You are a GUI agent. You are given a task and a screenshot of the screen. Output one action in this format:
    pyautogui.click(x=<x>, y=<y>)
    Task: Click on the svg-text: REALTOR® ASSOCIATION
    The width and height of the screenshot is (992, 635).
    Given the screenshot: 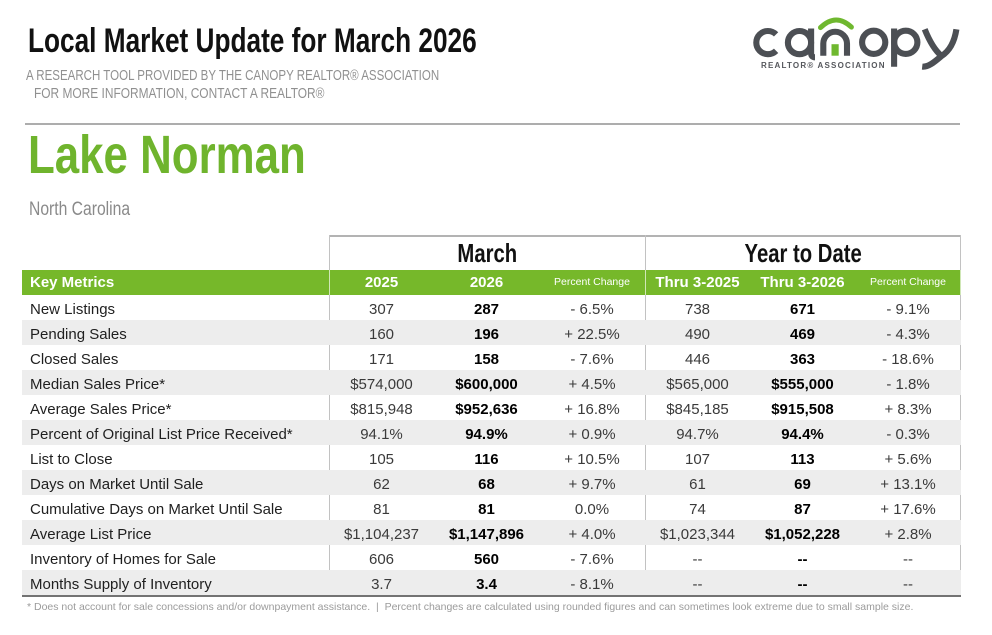 What is the action you would take?
    pyautogui.click(x=823, y=65)
    